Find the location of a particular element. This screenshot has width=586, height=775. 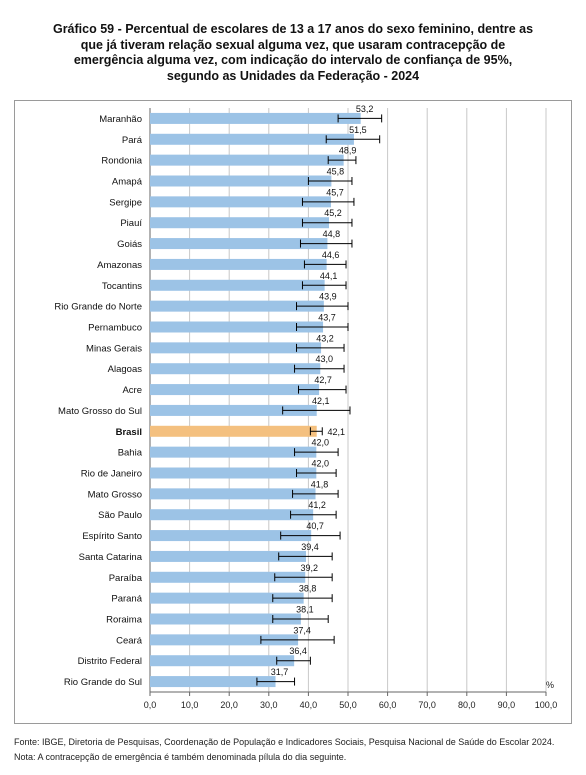

category-label: Alagoas is located at coordinates (125, 369).